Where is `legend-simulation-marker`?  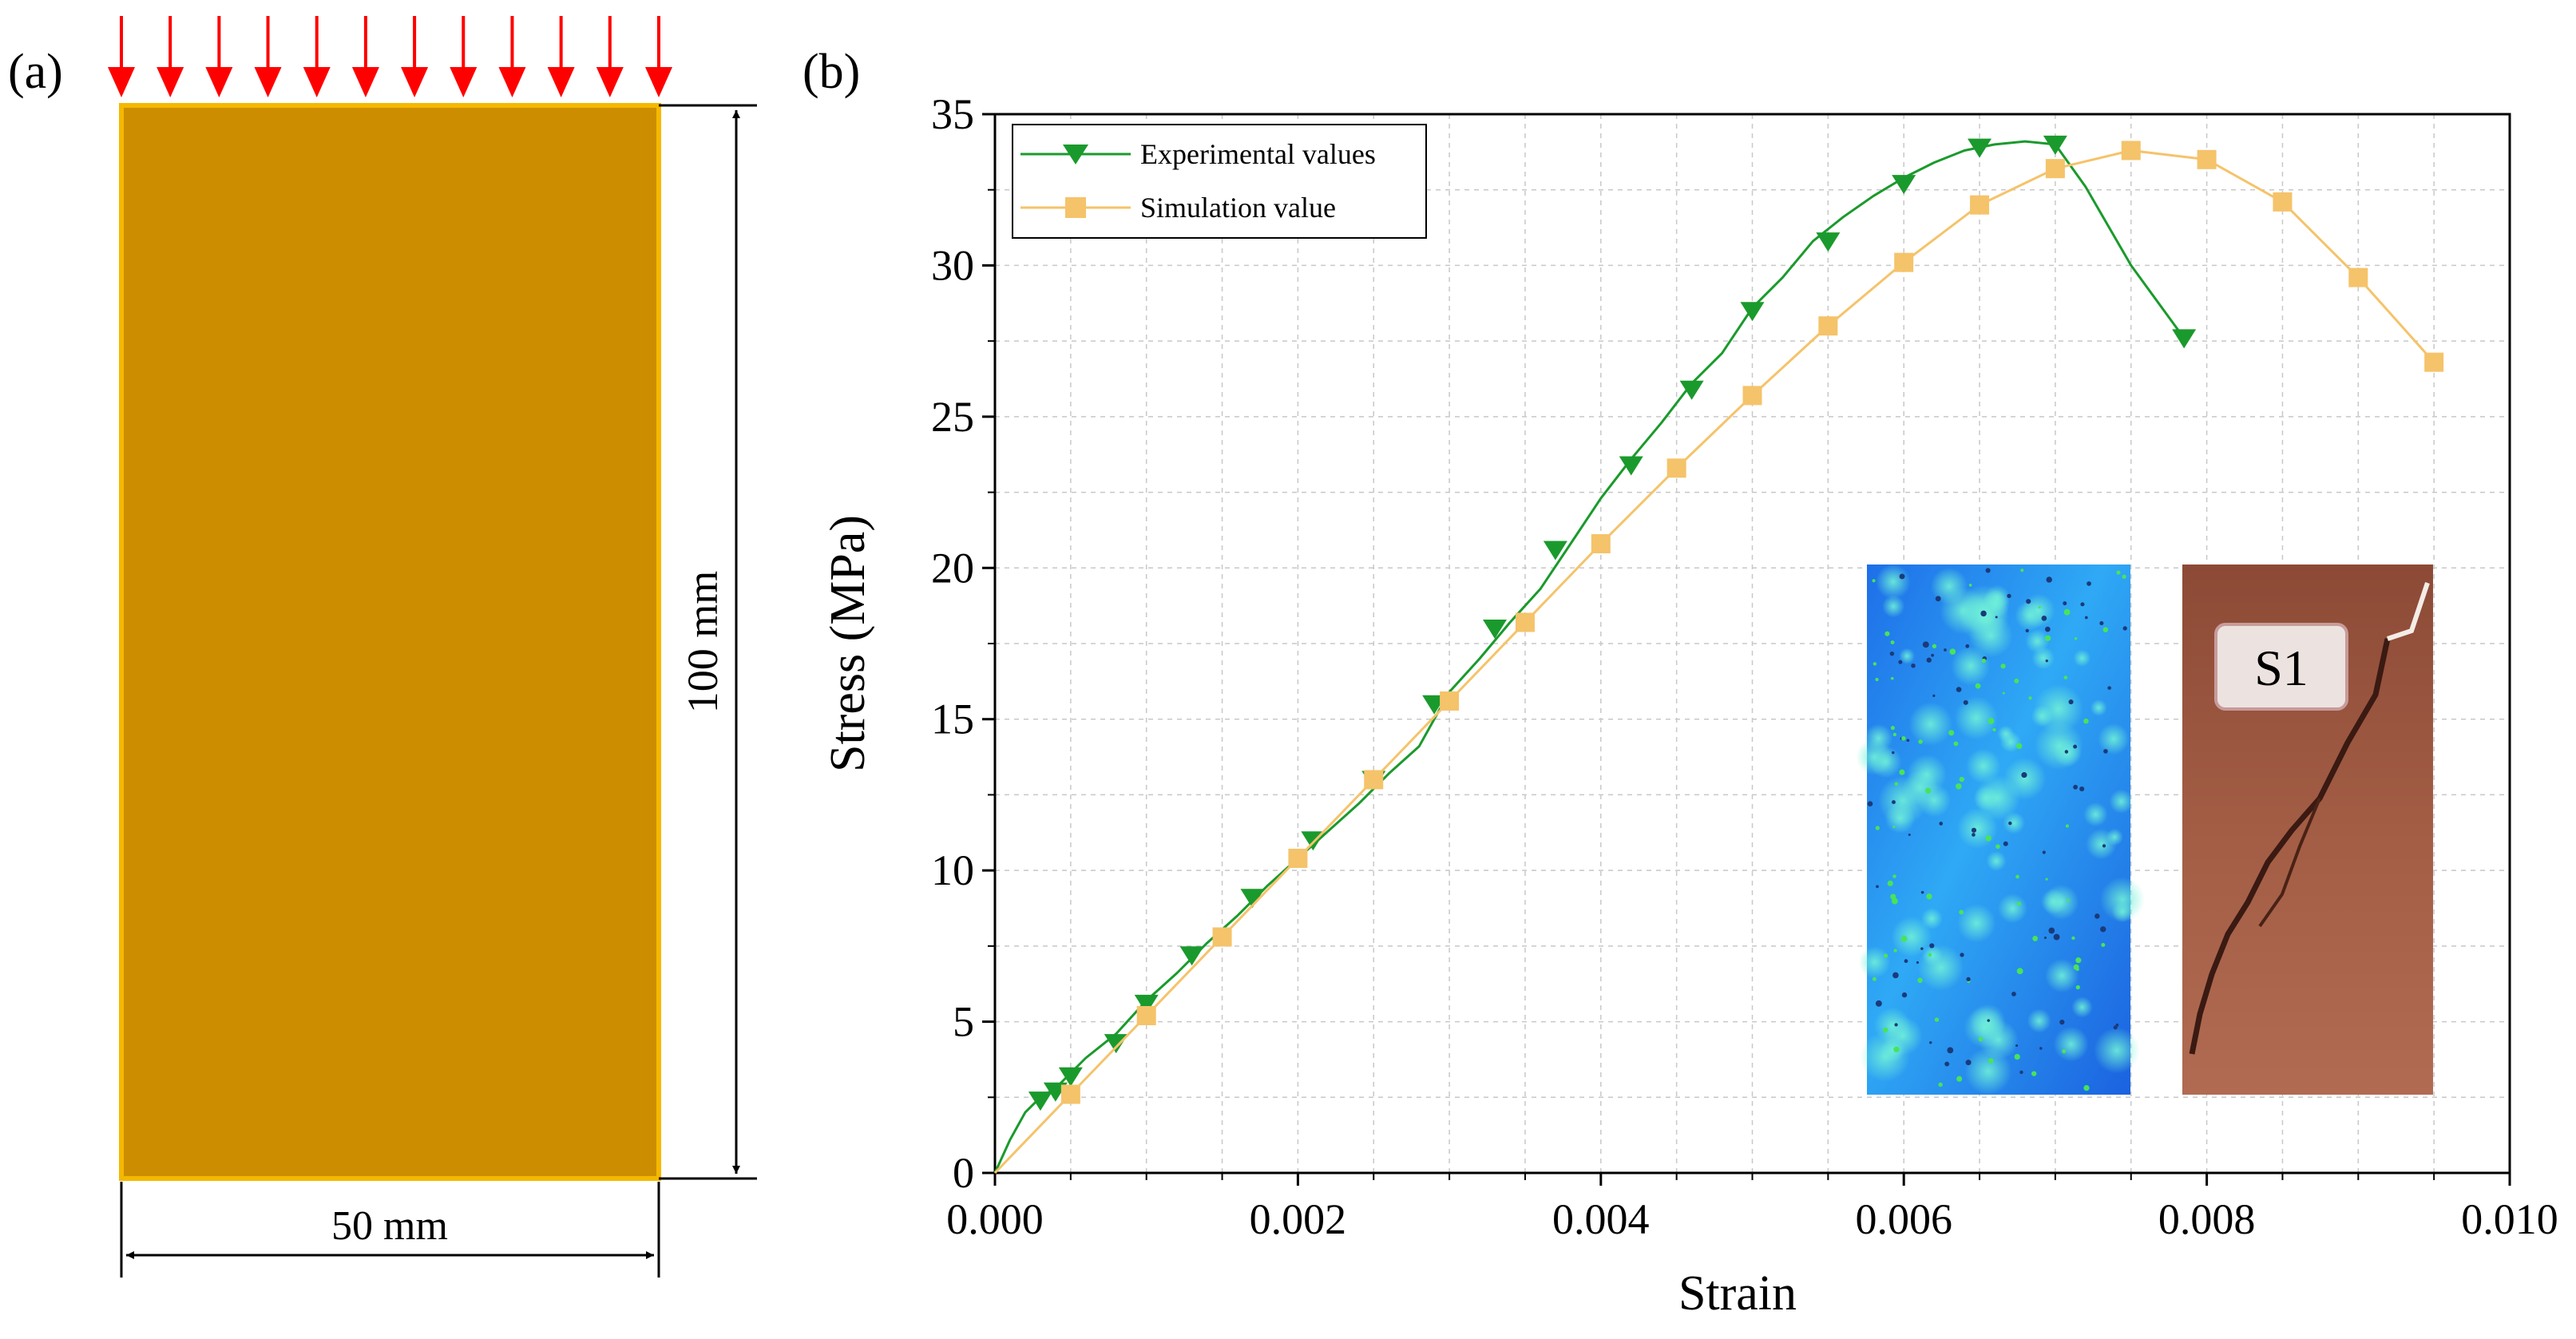 legend-simulation-marker is located at coordinates (1075, 208).